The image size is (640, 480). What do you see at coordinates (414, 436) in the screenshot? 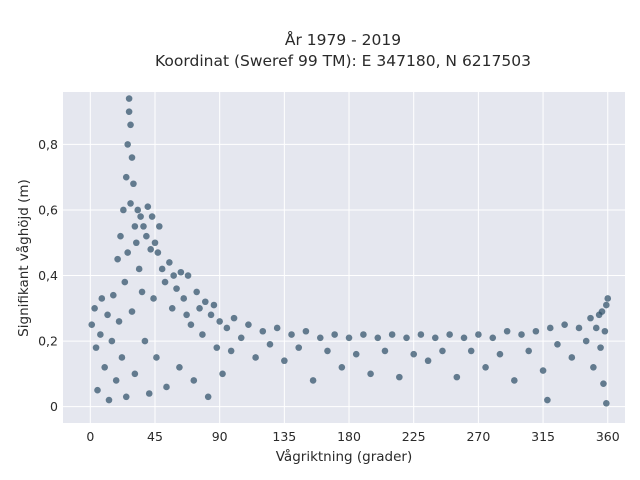
I see `x-tick-label-5: 225` at bounding box center [414, 436].